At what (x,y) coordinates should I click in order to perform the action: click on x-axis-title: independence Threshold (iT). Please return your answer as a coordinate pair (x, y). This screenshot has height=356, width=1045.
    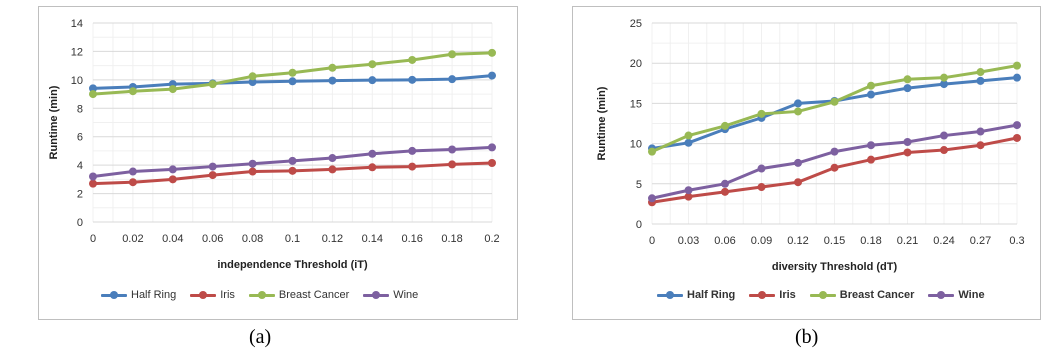
    Looking at the image, I should click on (292, 265).